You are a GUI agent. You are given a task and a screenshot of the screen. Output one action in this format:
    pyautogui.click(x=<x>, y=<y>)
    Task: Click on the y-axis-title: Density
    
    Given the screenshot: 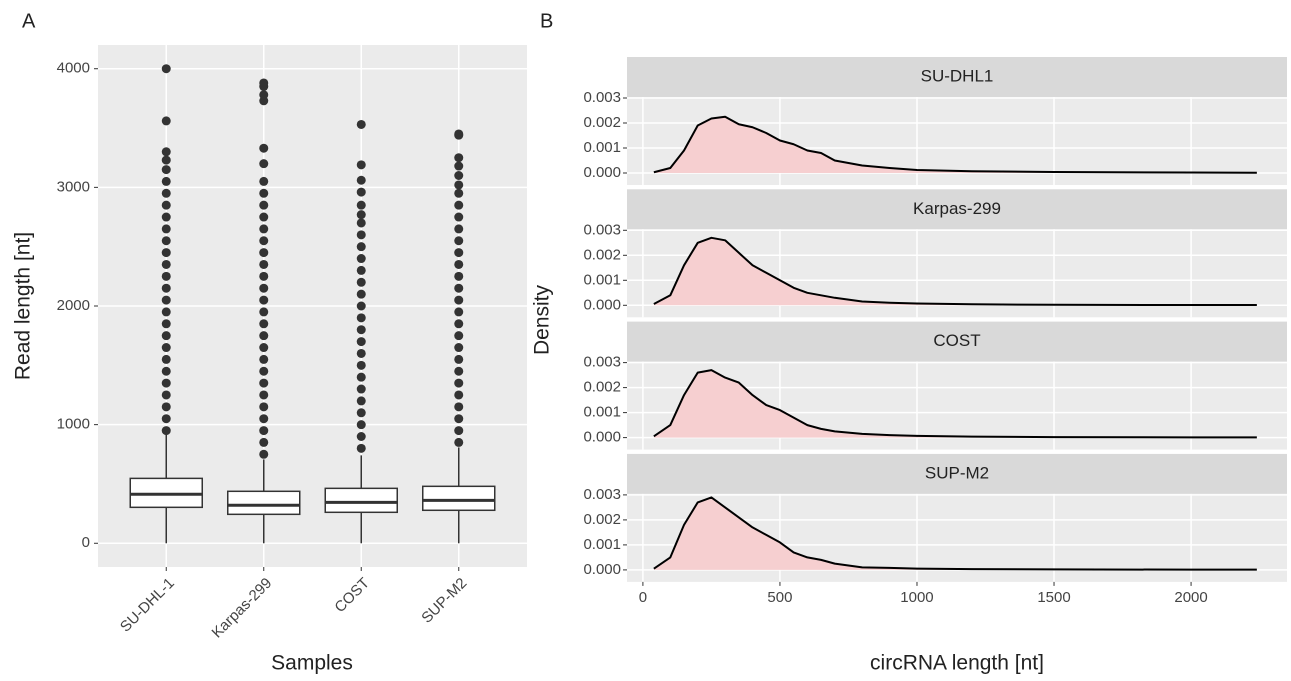 What is the action you would take?
    pyautogui.click(x=542, y=319)
    